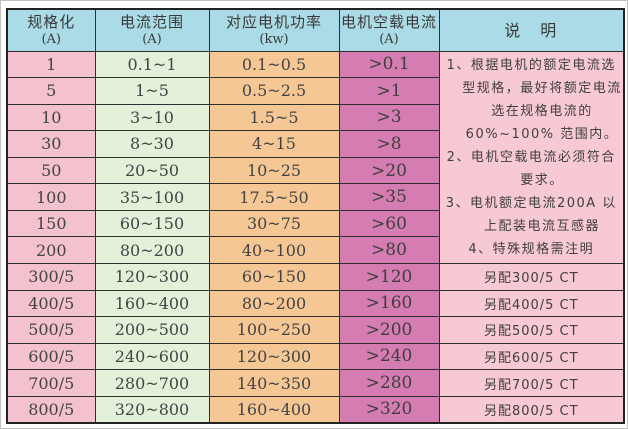 The image size is (628, 429). I want to click on no-load-current-cell: >0.1, so click(389, 64).